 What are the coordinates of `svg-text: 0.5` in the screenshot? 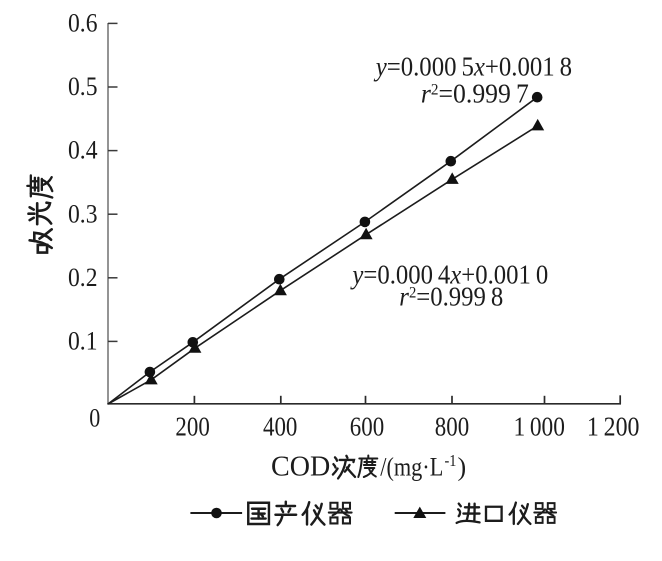 It's located at (83, 86).